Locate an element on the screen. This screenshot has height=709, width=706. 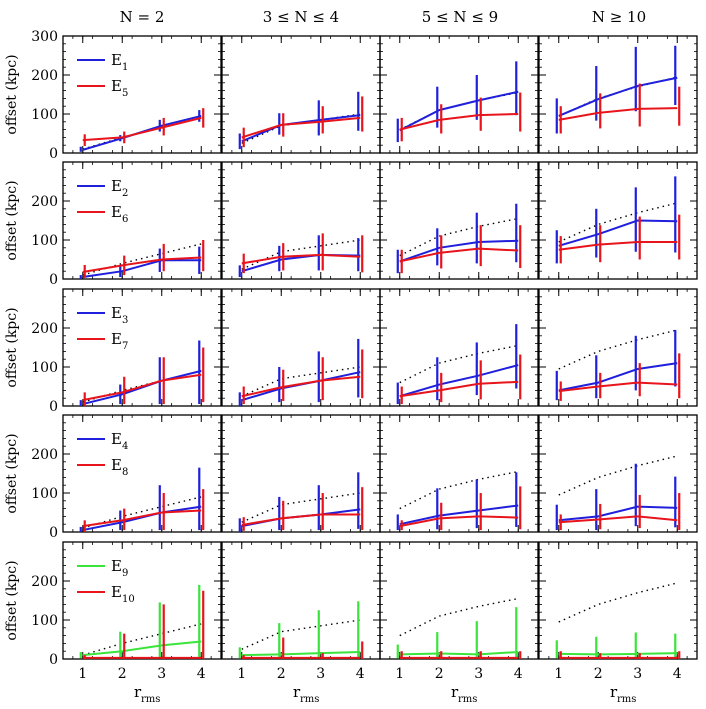
column-title: N = 2 is located at coordinates (142, 17).